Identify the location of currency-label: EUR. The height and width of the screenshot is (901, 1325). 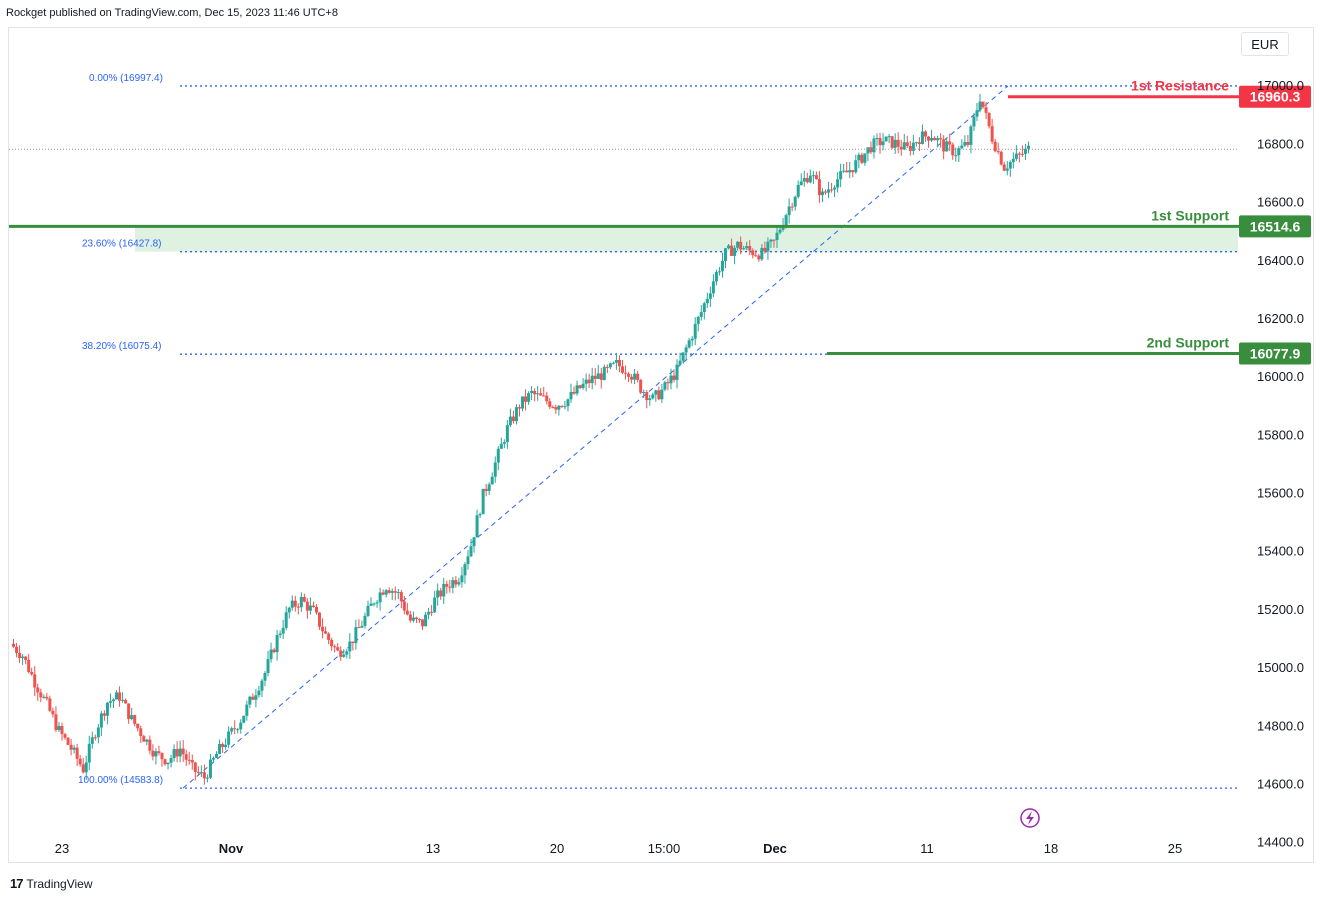
(1265, 44).